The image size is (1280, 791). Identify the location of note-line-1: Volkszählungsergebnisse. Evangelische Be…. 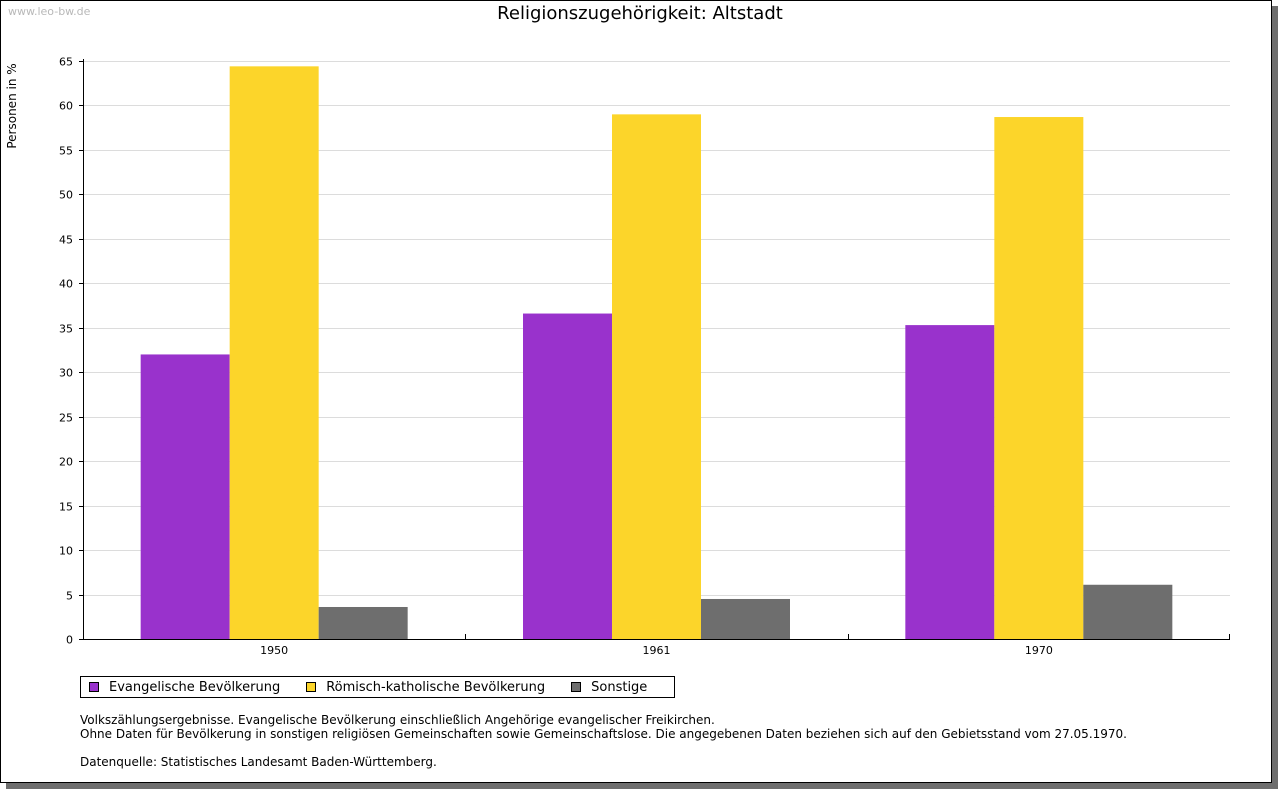
(397, 720).